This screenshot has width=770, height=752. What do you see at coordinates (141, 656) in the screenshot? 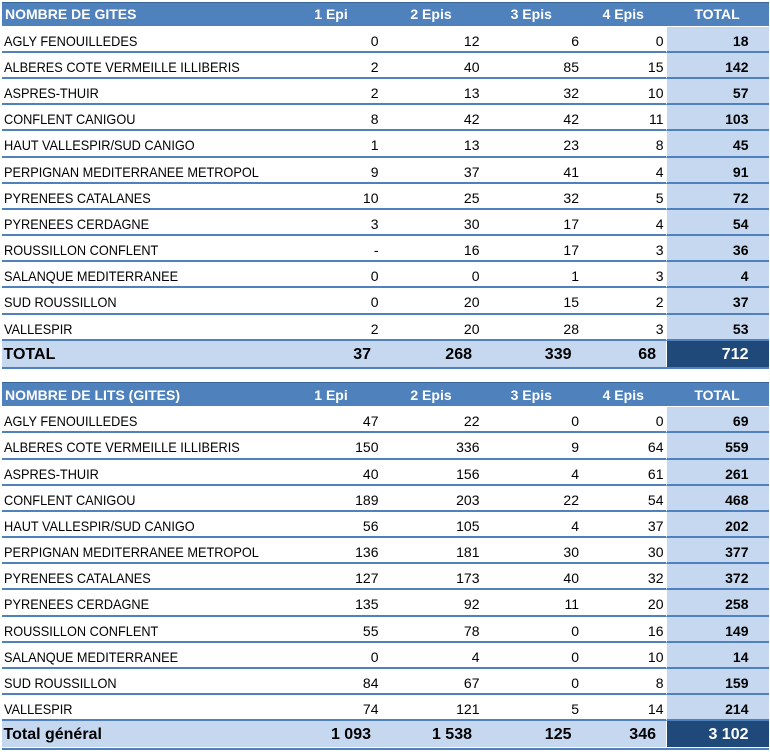
I see `region-label: SALANQUE MEDITERRANEE` at bounding box center [141, 656].